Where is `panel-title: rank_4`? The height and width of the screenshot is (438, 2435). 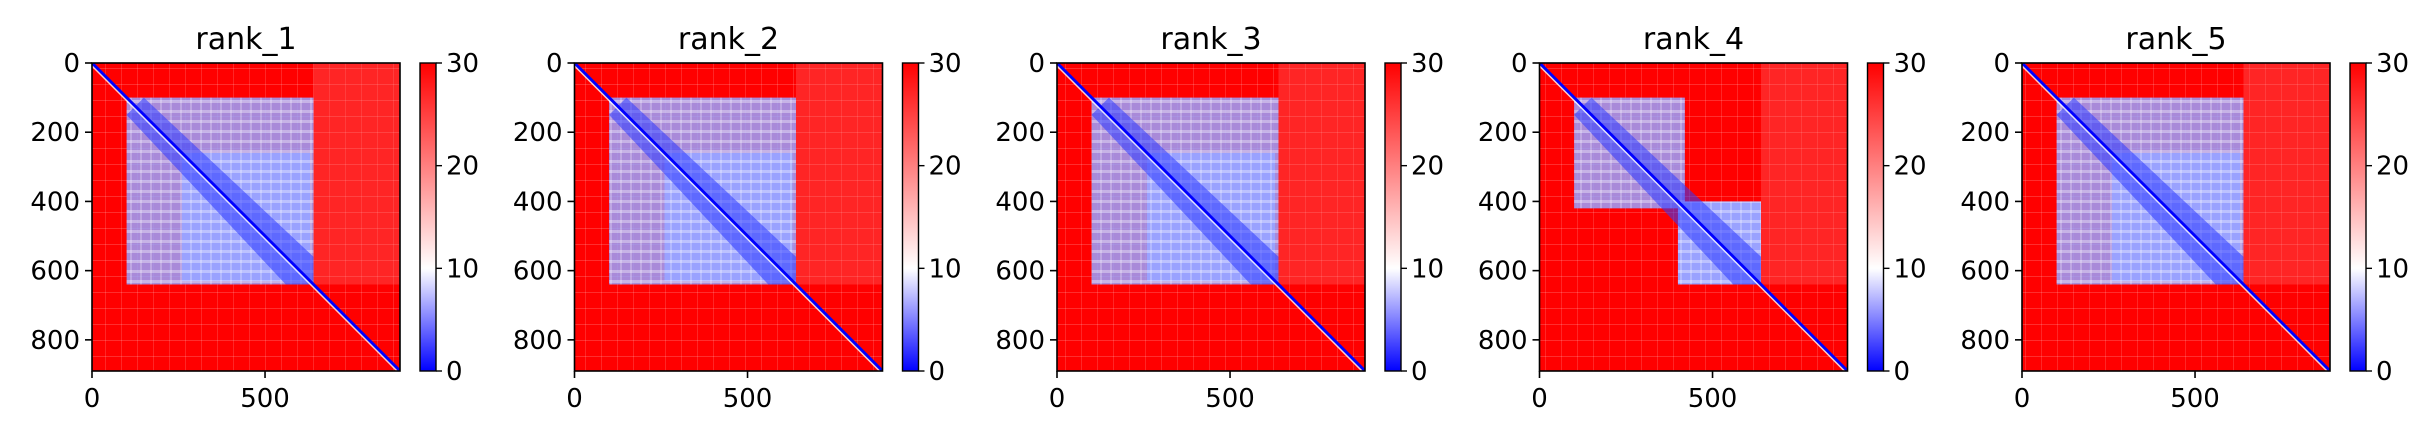 panel-title: rank_4 is located at coordinates (1693, 39).